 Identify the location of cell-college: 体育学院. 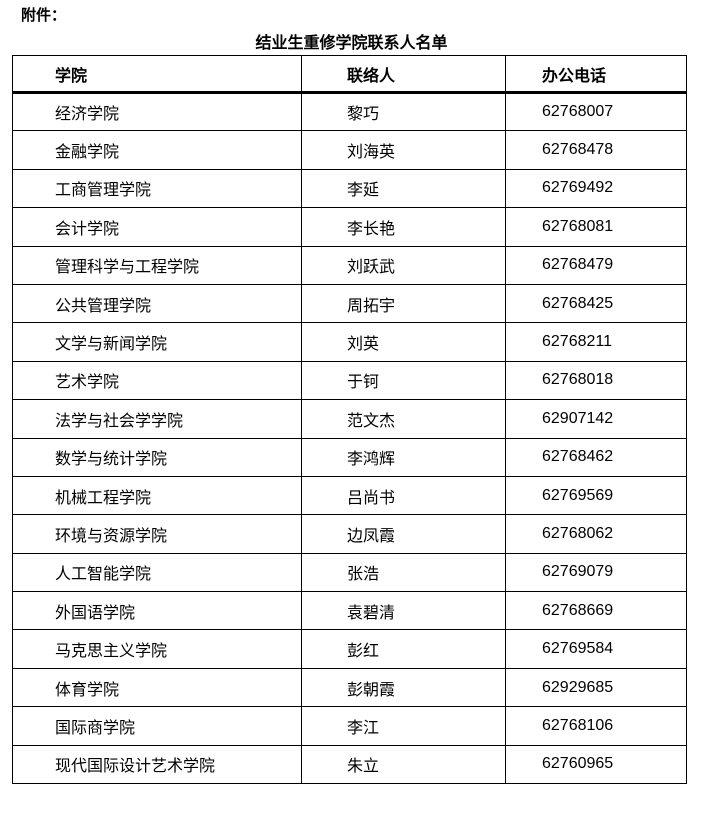
(157, 687).